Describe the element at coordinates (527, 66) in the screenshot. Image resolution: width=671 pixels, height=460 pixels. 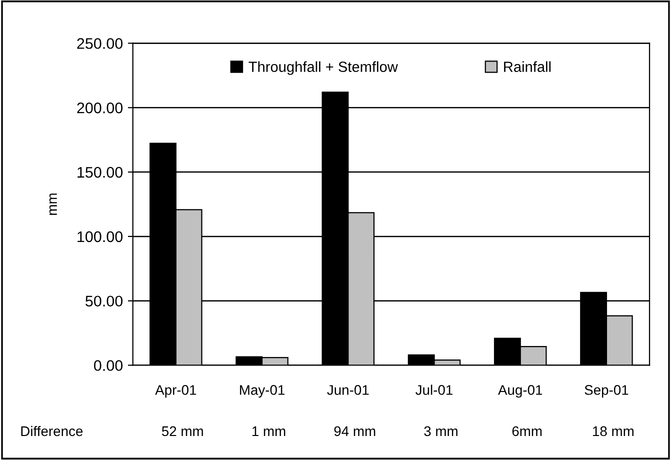
I see `legend-label: Rainfall` at that location.